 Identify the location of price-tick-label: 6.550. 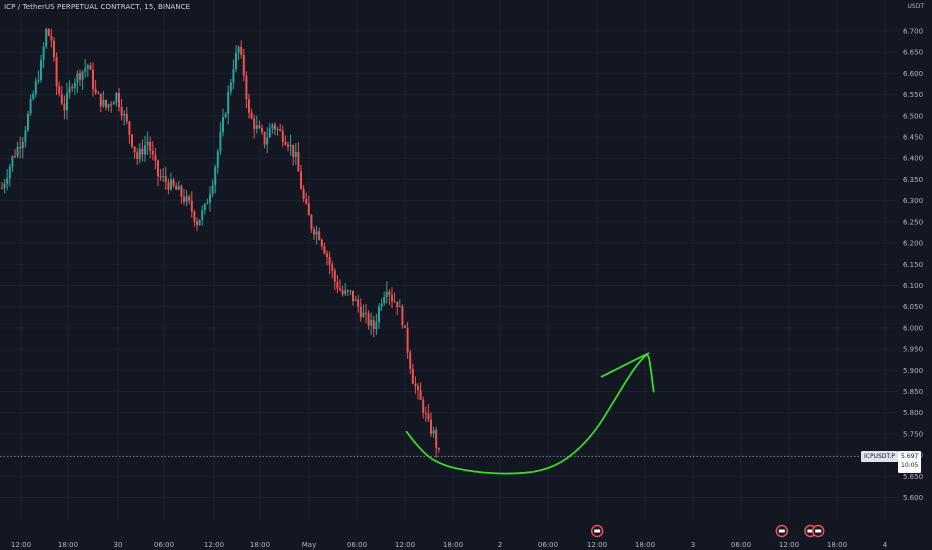
(913, 95).